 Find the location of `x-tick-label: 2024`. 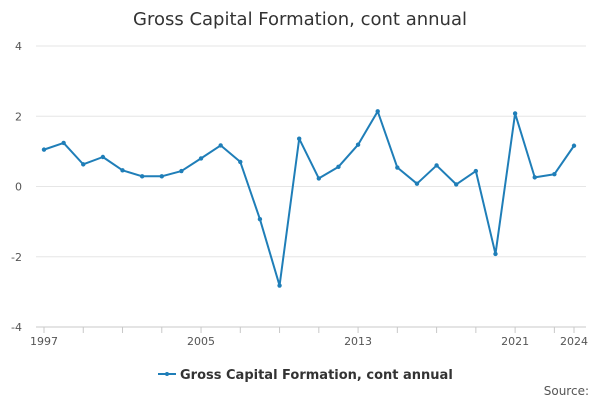

x-tick-label: 2024 is located at coordinates (574, 341).